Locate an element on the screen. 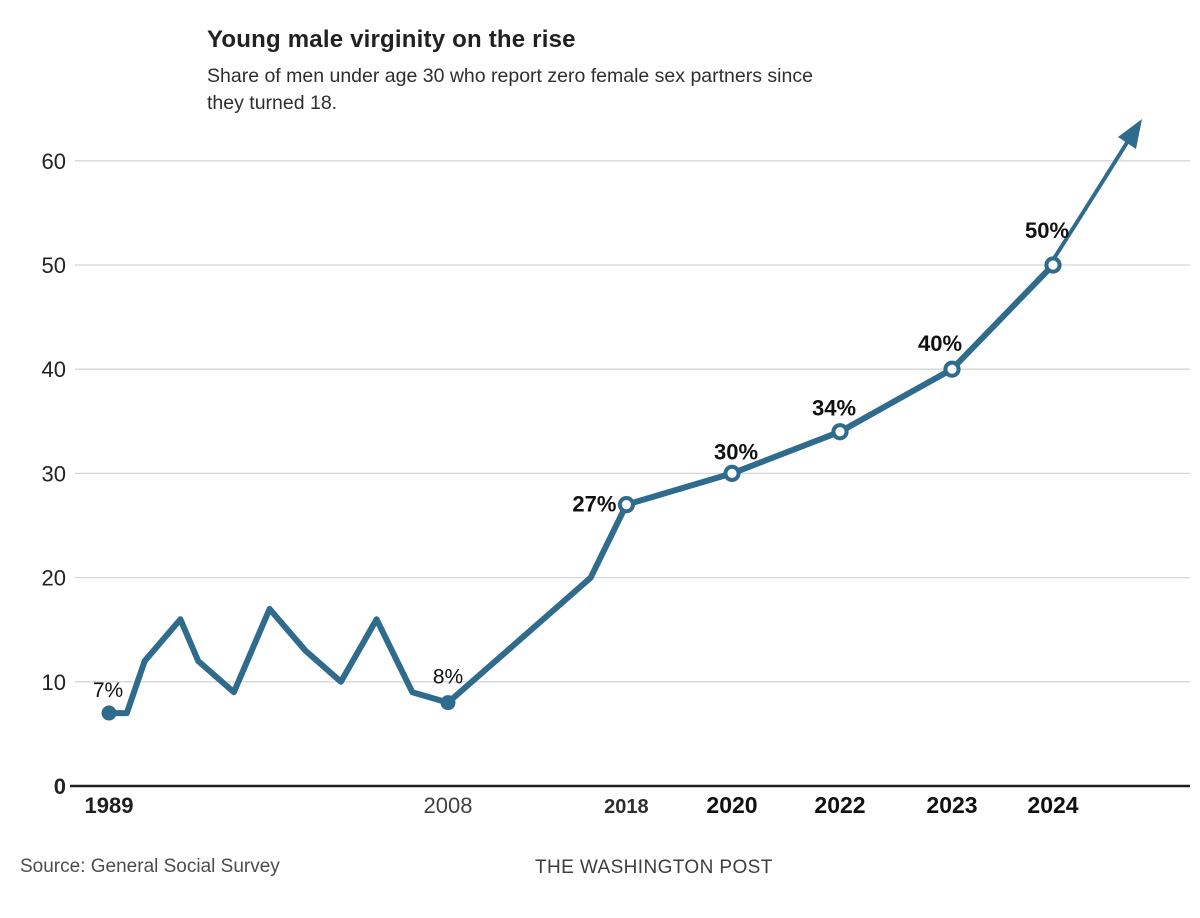  data-point-label-1989: 7% is located at coordinates (108, 690).